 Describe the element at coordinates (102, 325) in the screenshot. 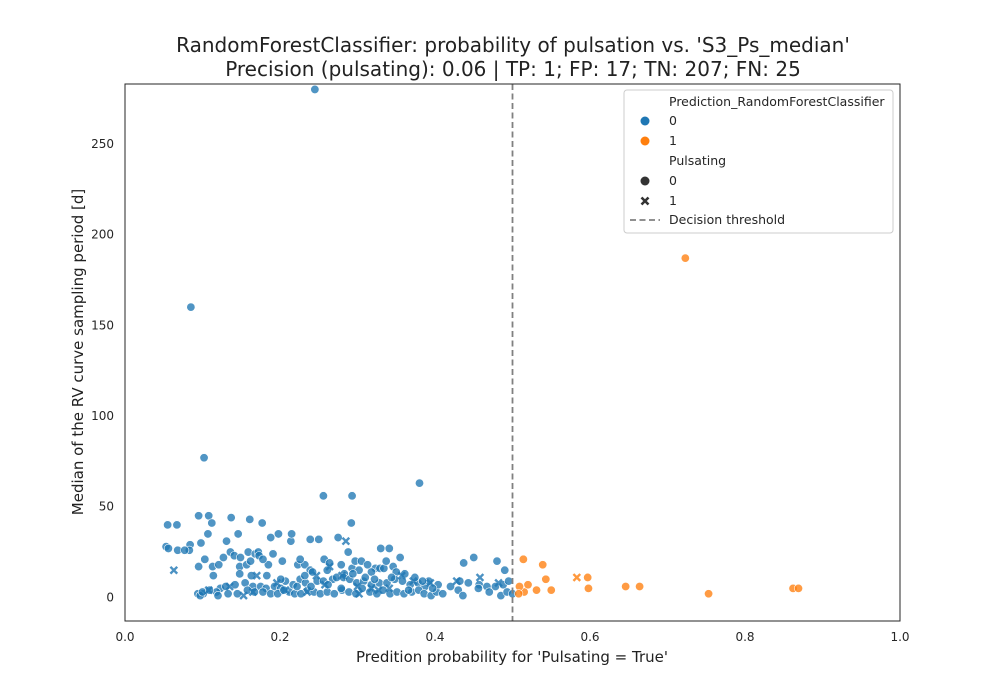

I see `y-tick-label: 150` at that location.